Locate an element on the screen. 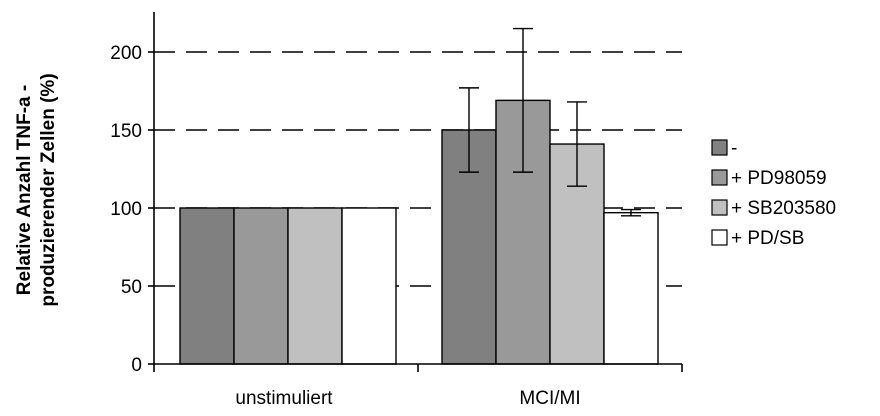 The width and height of the screenshot is (880, 416). legend-label-1: - is located at coordinates (734, 148).